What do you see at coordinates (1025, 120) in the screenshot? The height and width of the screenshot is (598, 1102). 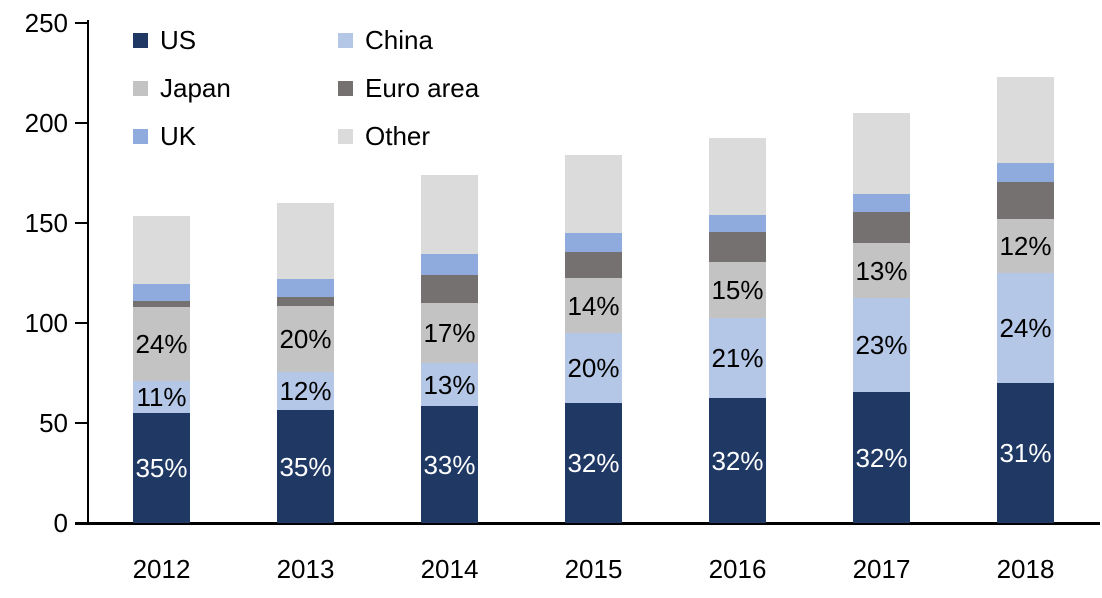 I see `segment-other-2018` at bounding box center [1025, 120].